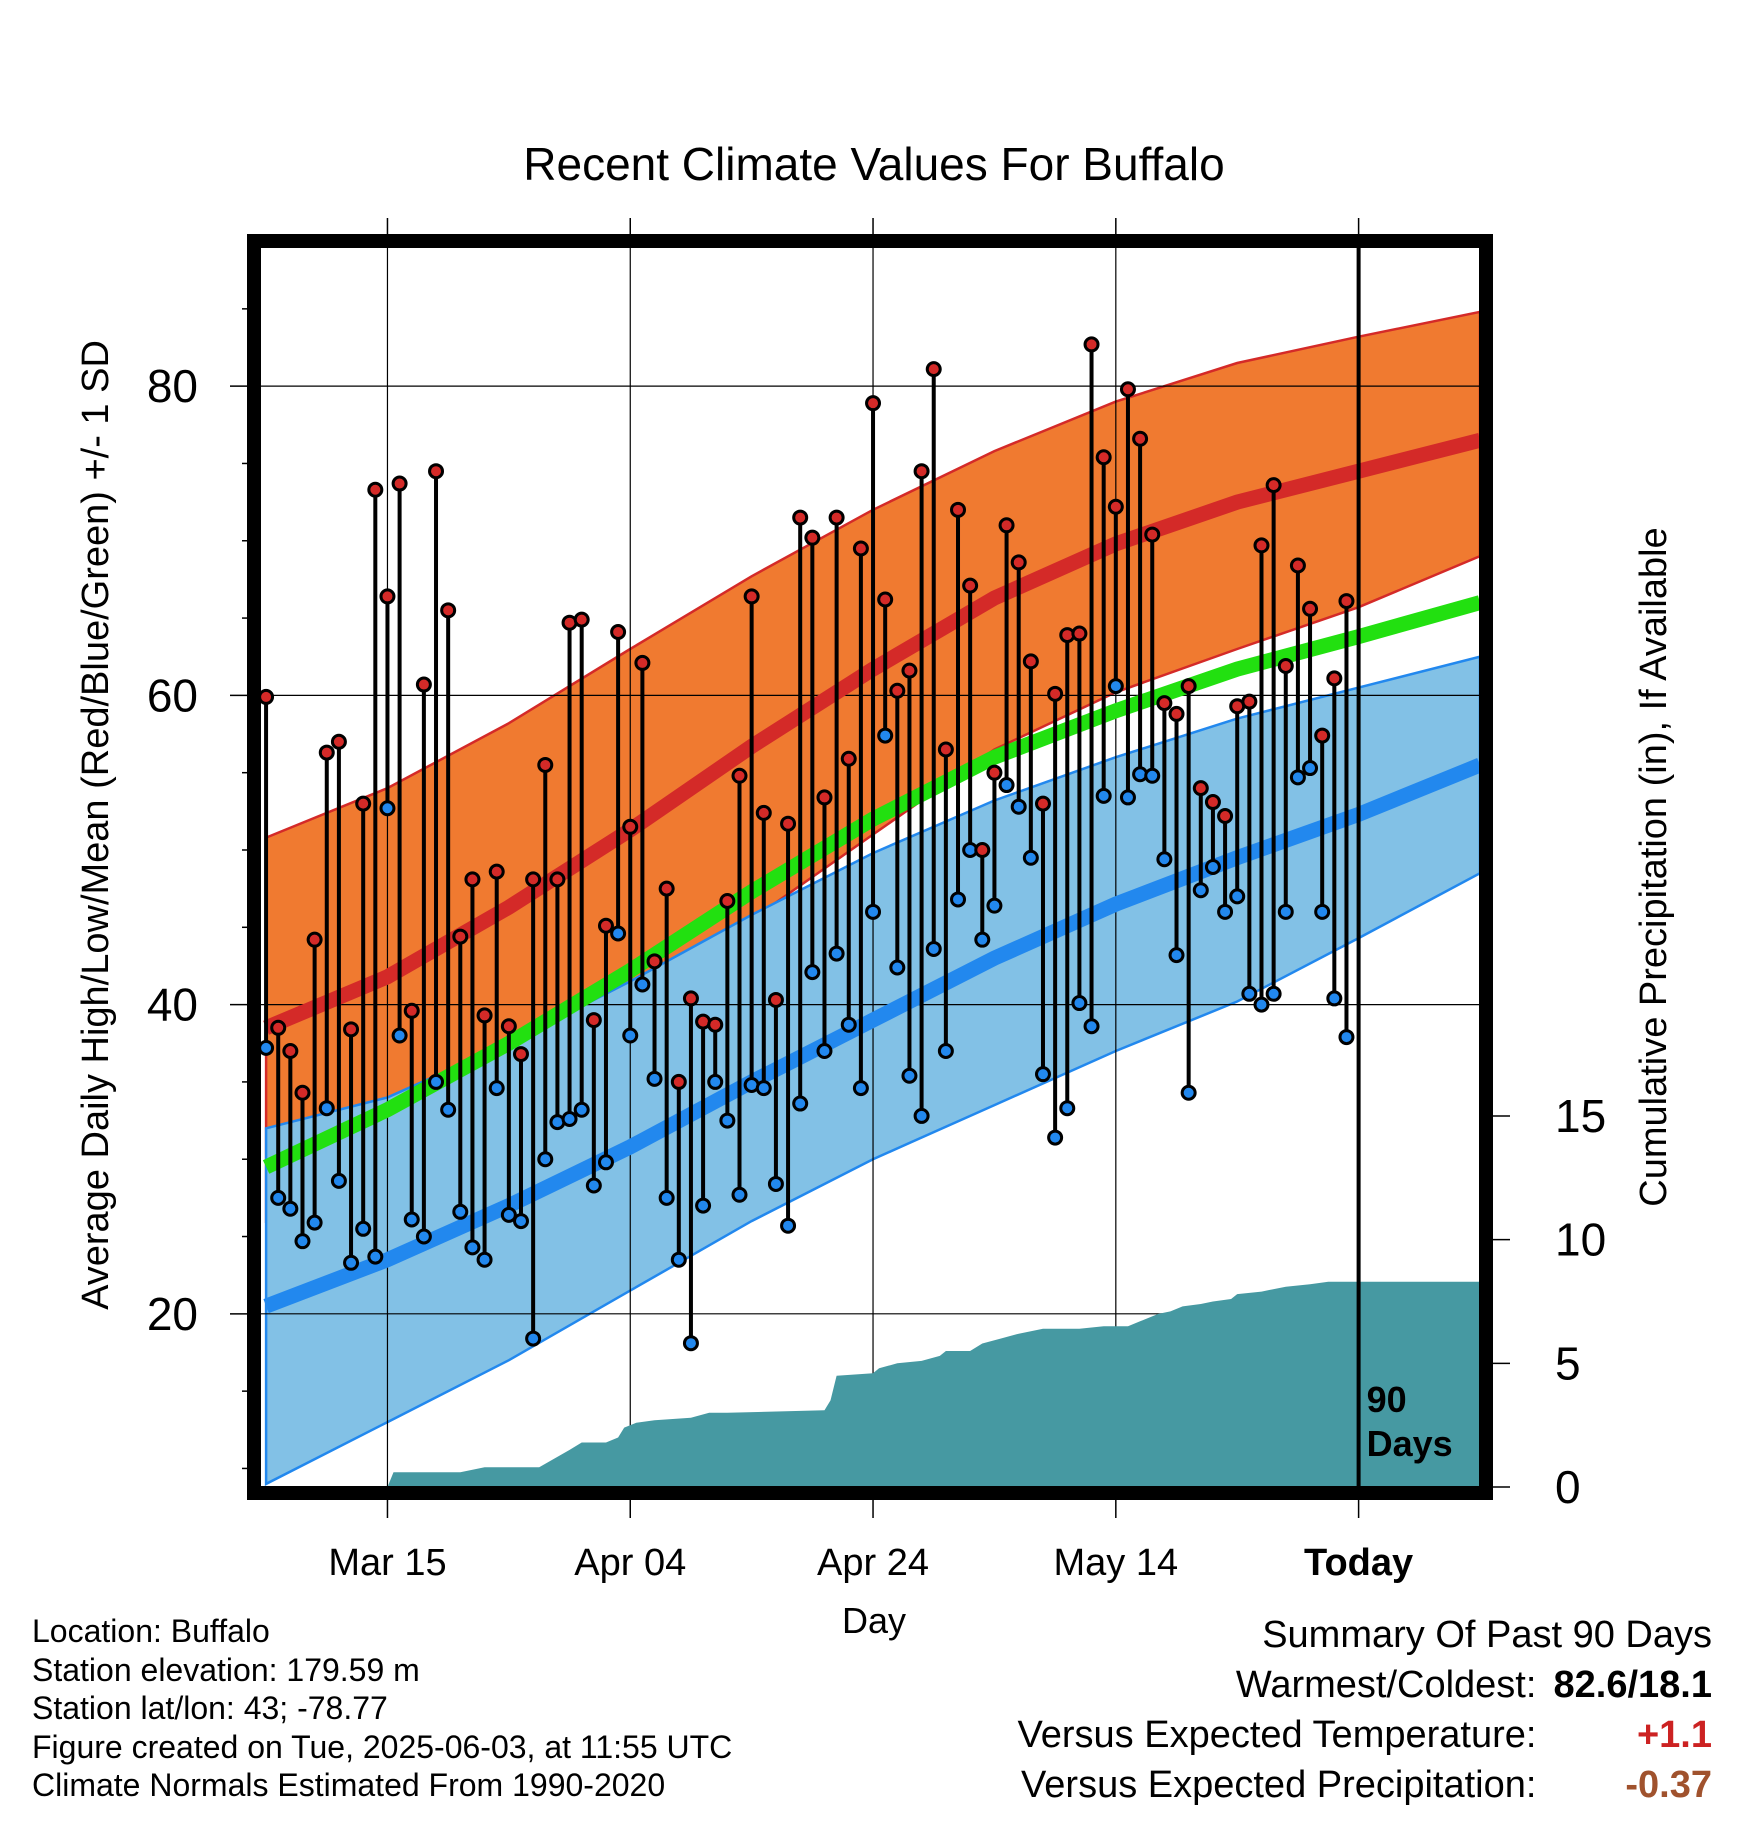  I want to click on warm-cold-value: 82.6/18.1, so click(1632, 1685).